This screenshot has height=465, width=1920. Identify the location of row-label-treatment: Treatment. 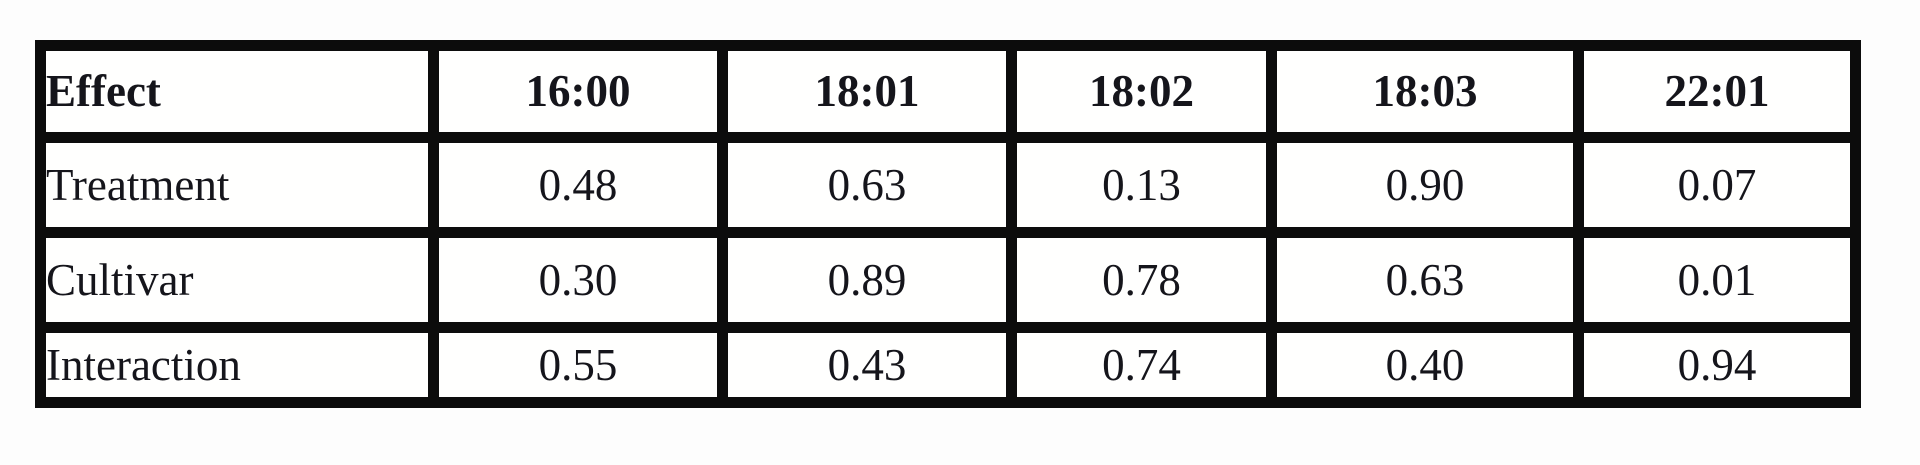
(237, 185).